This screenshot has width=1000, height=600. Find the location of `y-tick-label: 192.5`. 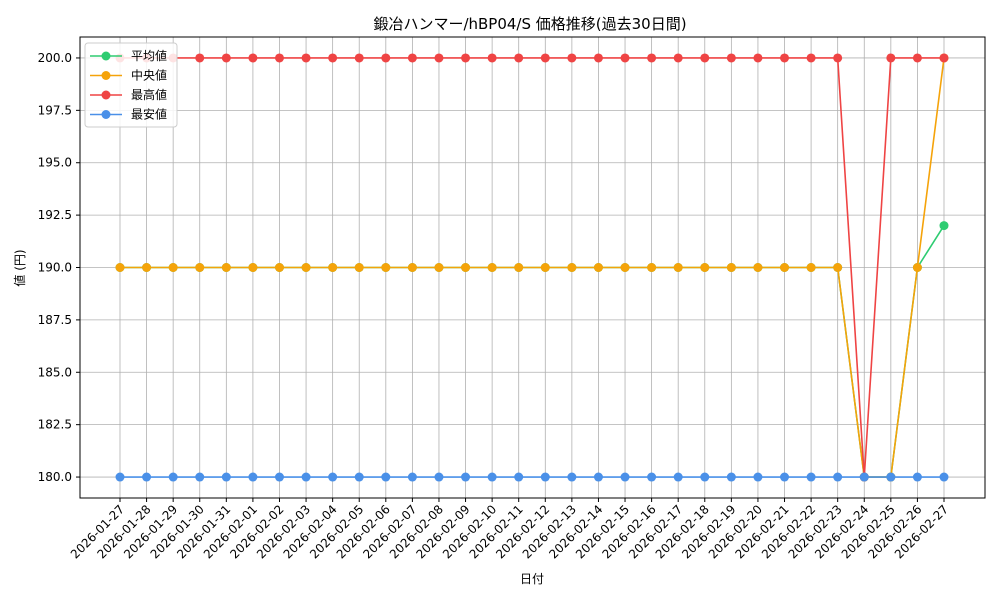

y-tick-label: 192.5 is located at coordinates (55, 215).